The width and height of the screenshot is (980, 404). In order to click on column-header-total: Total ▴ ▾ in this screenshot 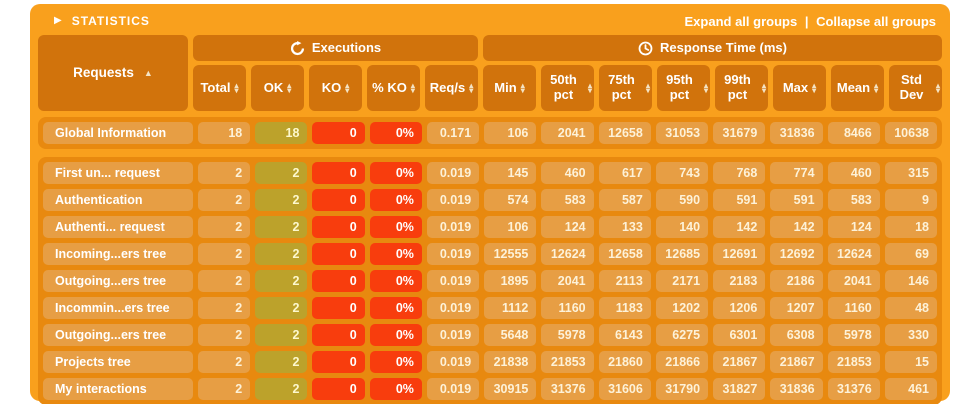, I will do `click(219, 88)`.